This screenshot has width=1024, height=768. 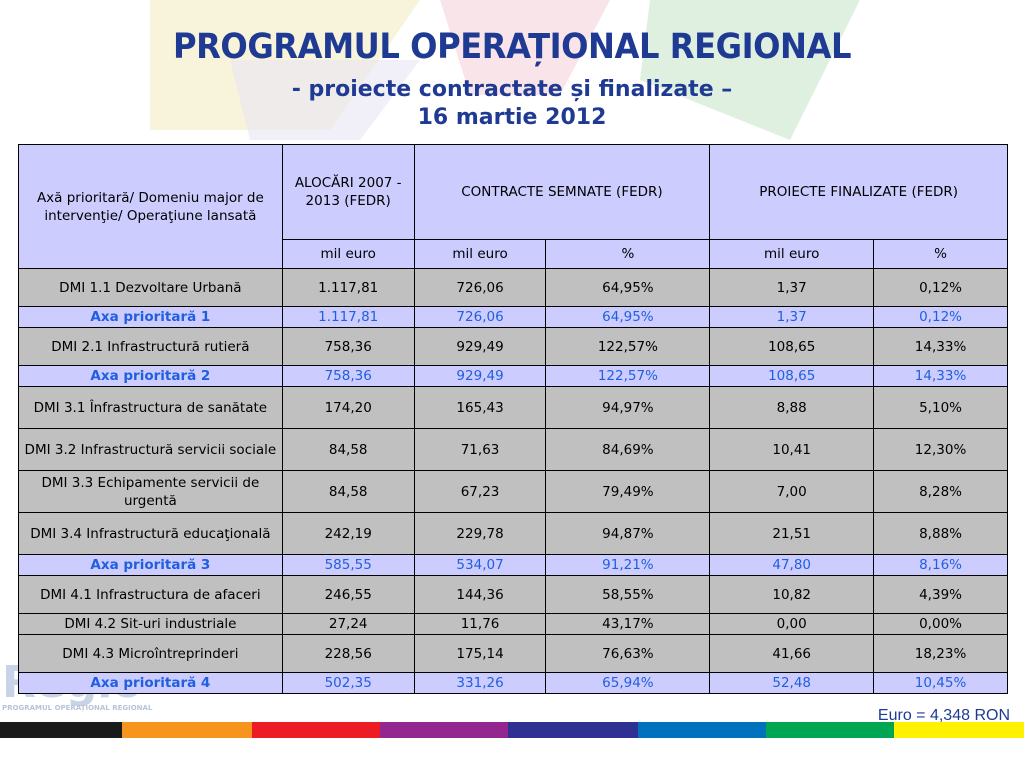 What do you see at coordinates (348, 594) in the screenshot?
I see `cell-alocari: 246,55` at bounding box center [348, 594].